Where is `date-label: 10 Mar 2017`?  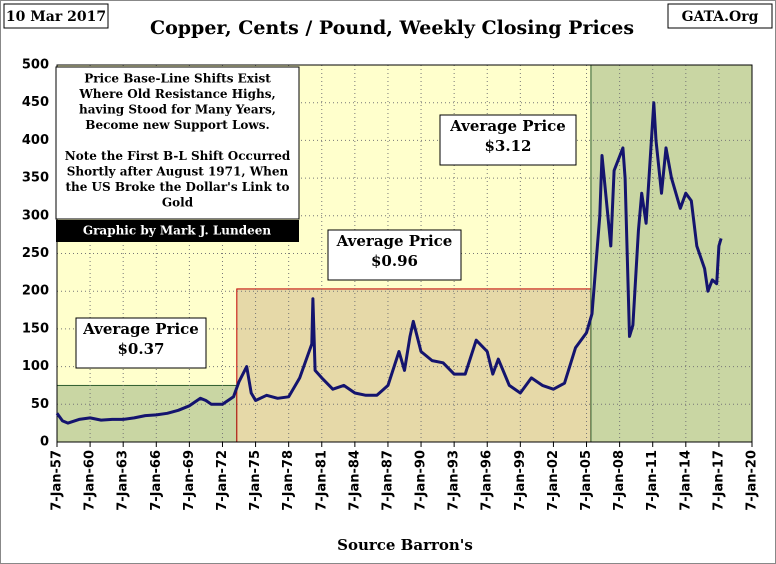 date-label: 10 Mar 2017 is located at coordinates (56, 17).